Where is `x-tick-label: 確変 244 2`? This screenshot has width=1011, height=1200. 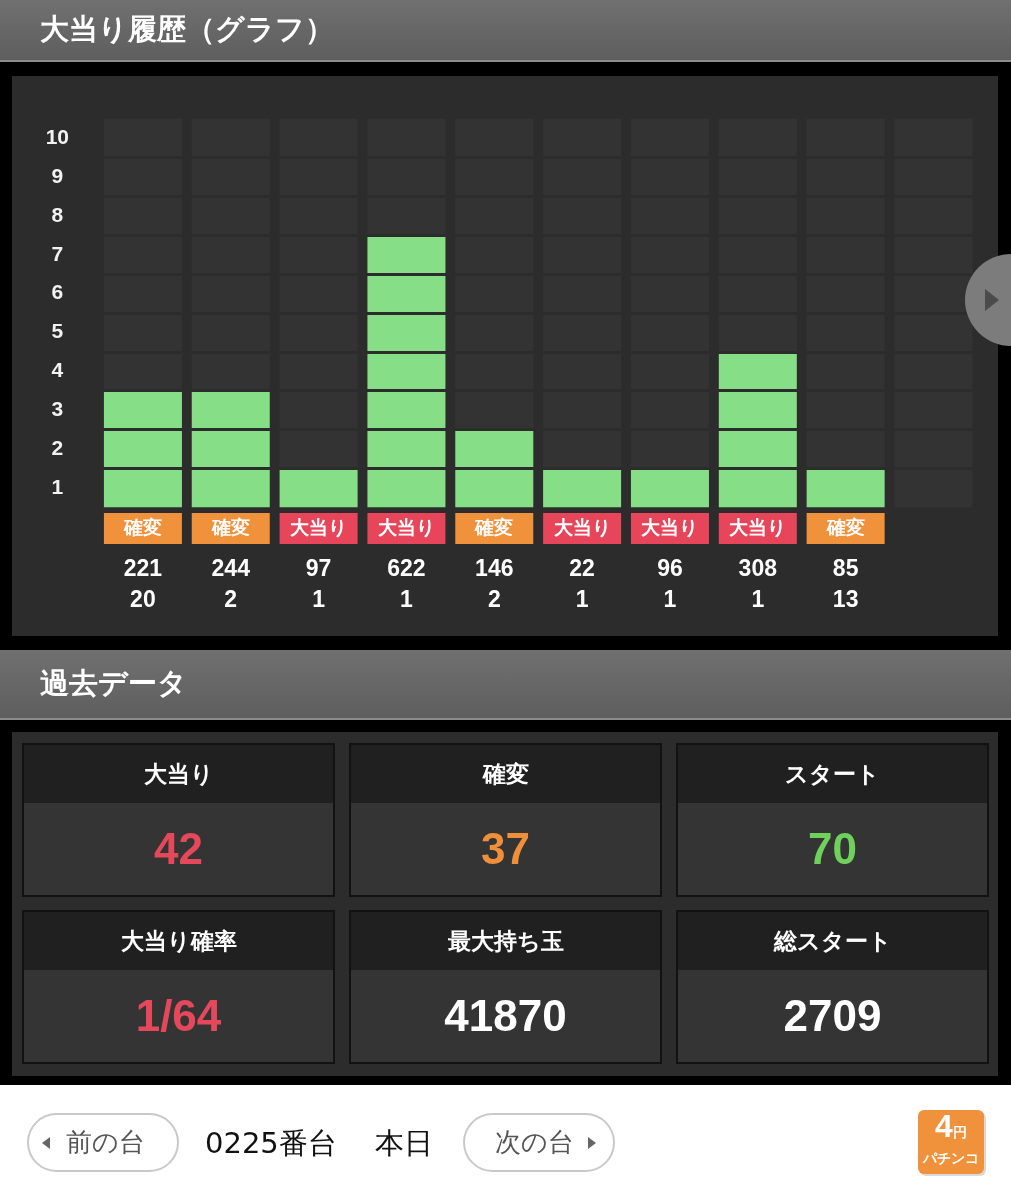 x-tick-label: 確変 244 2 is located at coordinates (230, 564).